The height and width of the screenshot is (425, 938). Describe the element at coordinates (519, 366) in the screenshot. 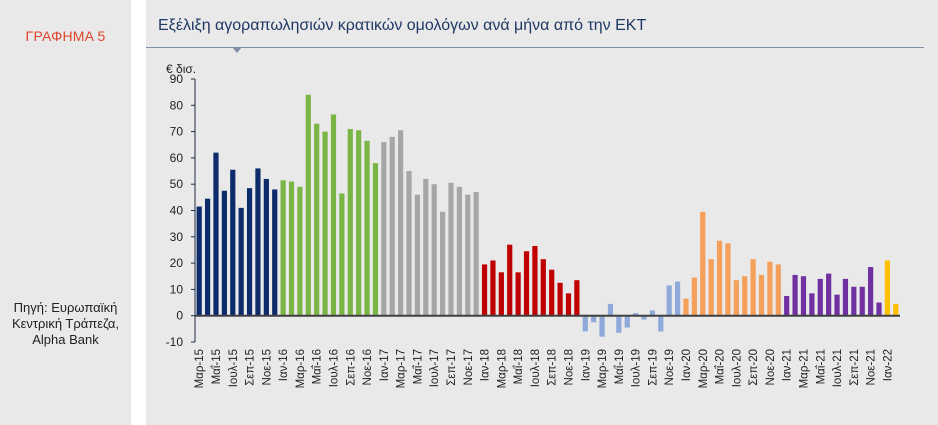

I see `x-tick-label: Μαΐ-18` at that location.